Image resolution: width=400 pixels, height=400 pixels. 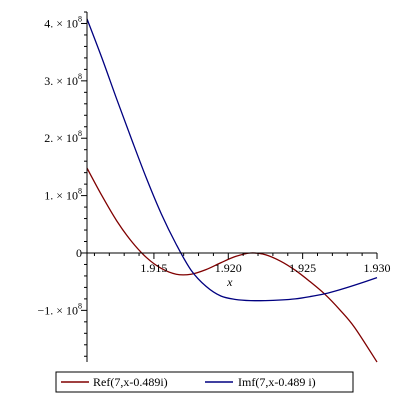 I want to click on x-tick-label: 1.930, so click(x=377, y=268).